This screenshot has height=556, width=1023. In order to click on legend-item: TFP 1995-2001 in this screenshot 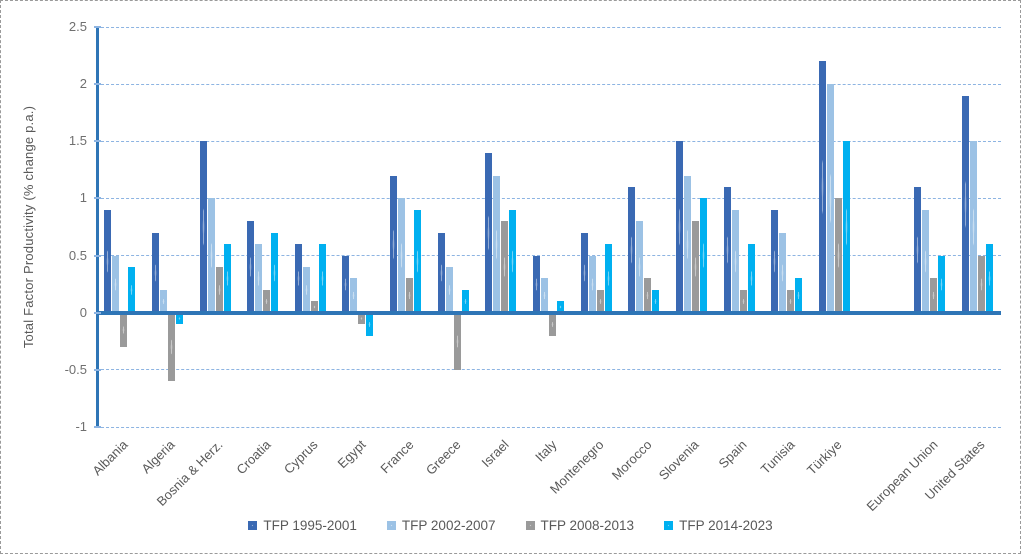, I will do `click(302, 525)`.